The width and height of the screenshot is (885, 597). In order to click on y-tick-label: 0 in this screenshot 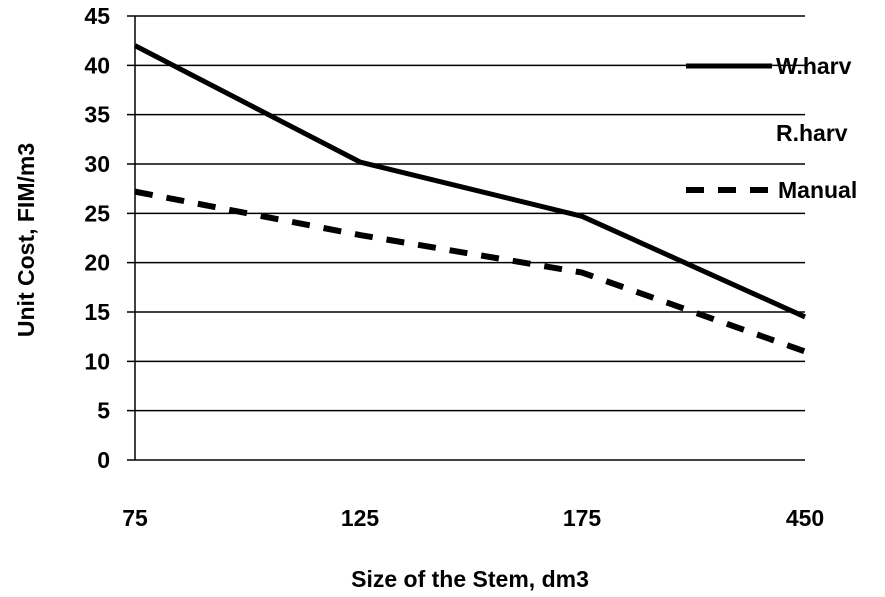, I will do `click(103, 460)`.